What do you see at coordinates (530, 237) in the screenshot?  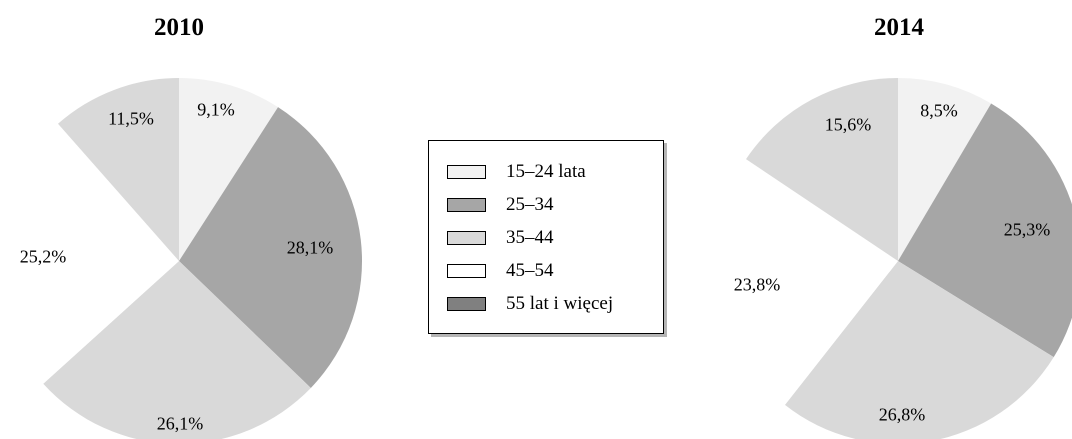 I see `legend-label: 35–44` at bounding box center [530, 237].